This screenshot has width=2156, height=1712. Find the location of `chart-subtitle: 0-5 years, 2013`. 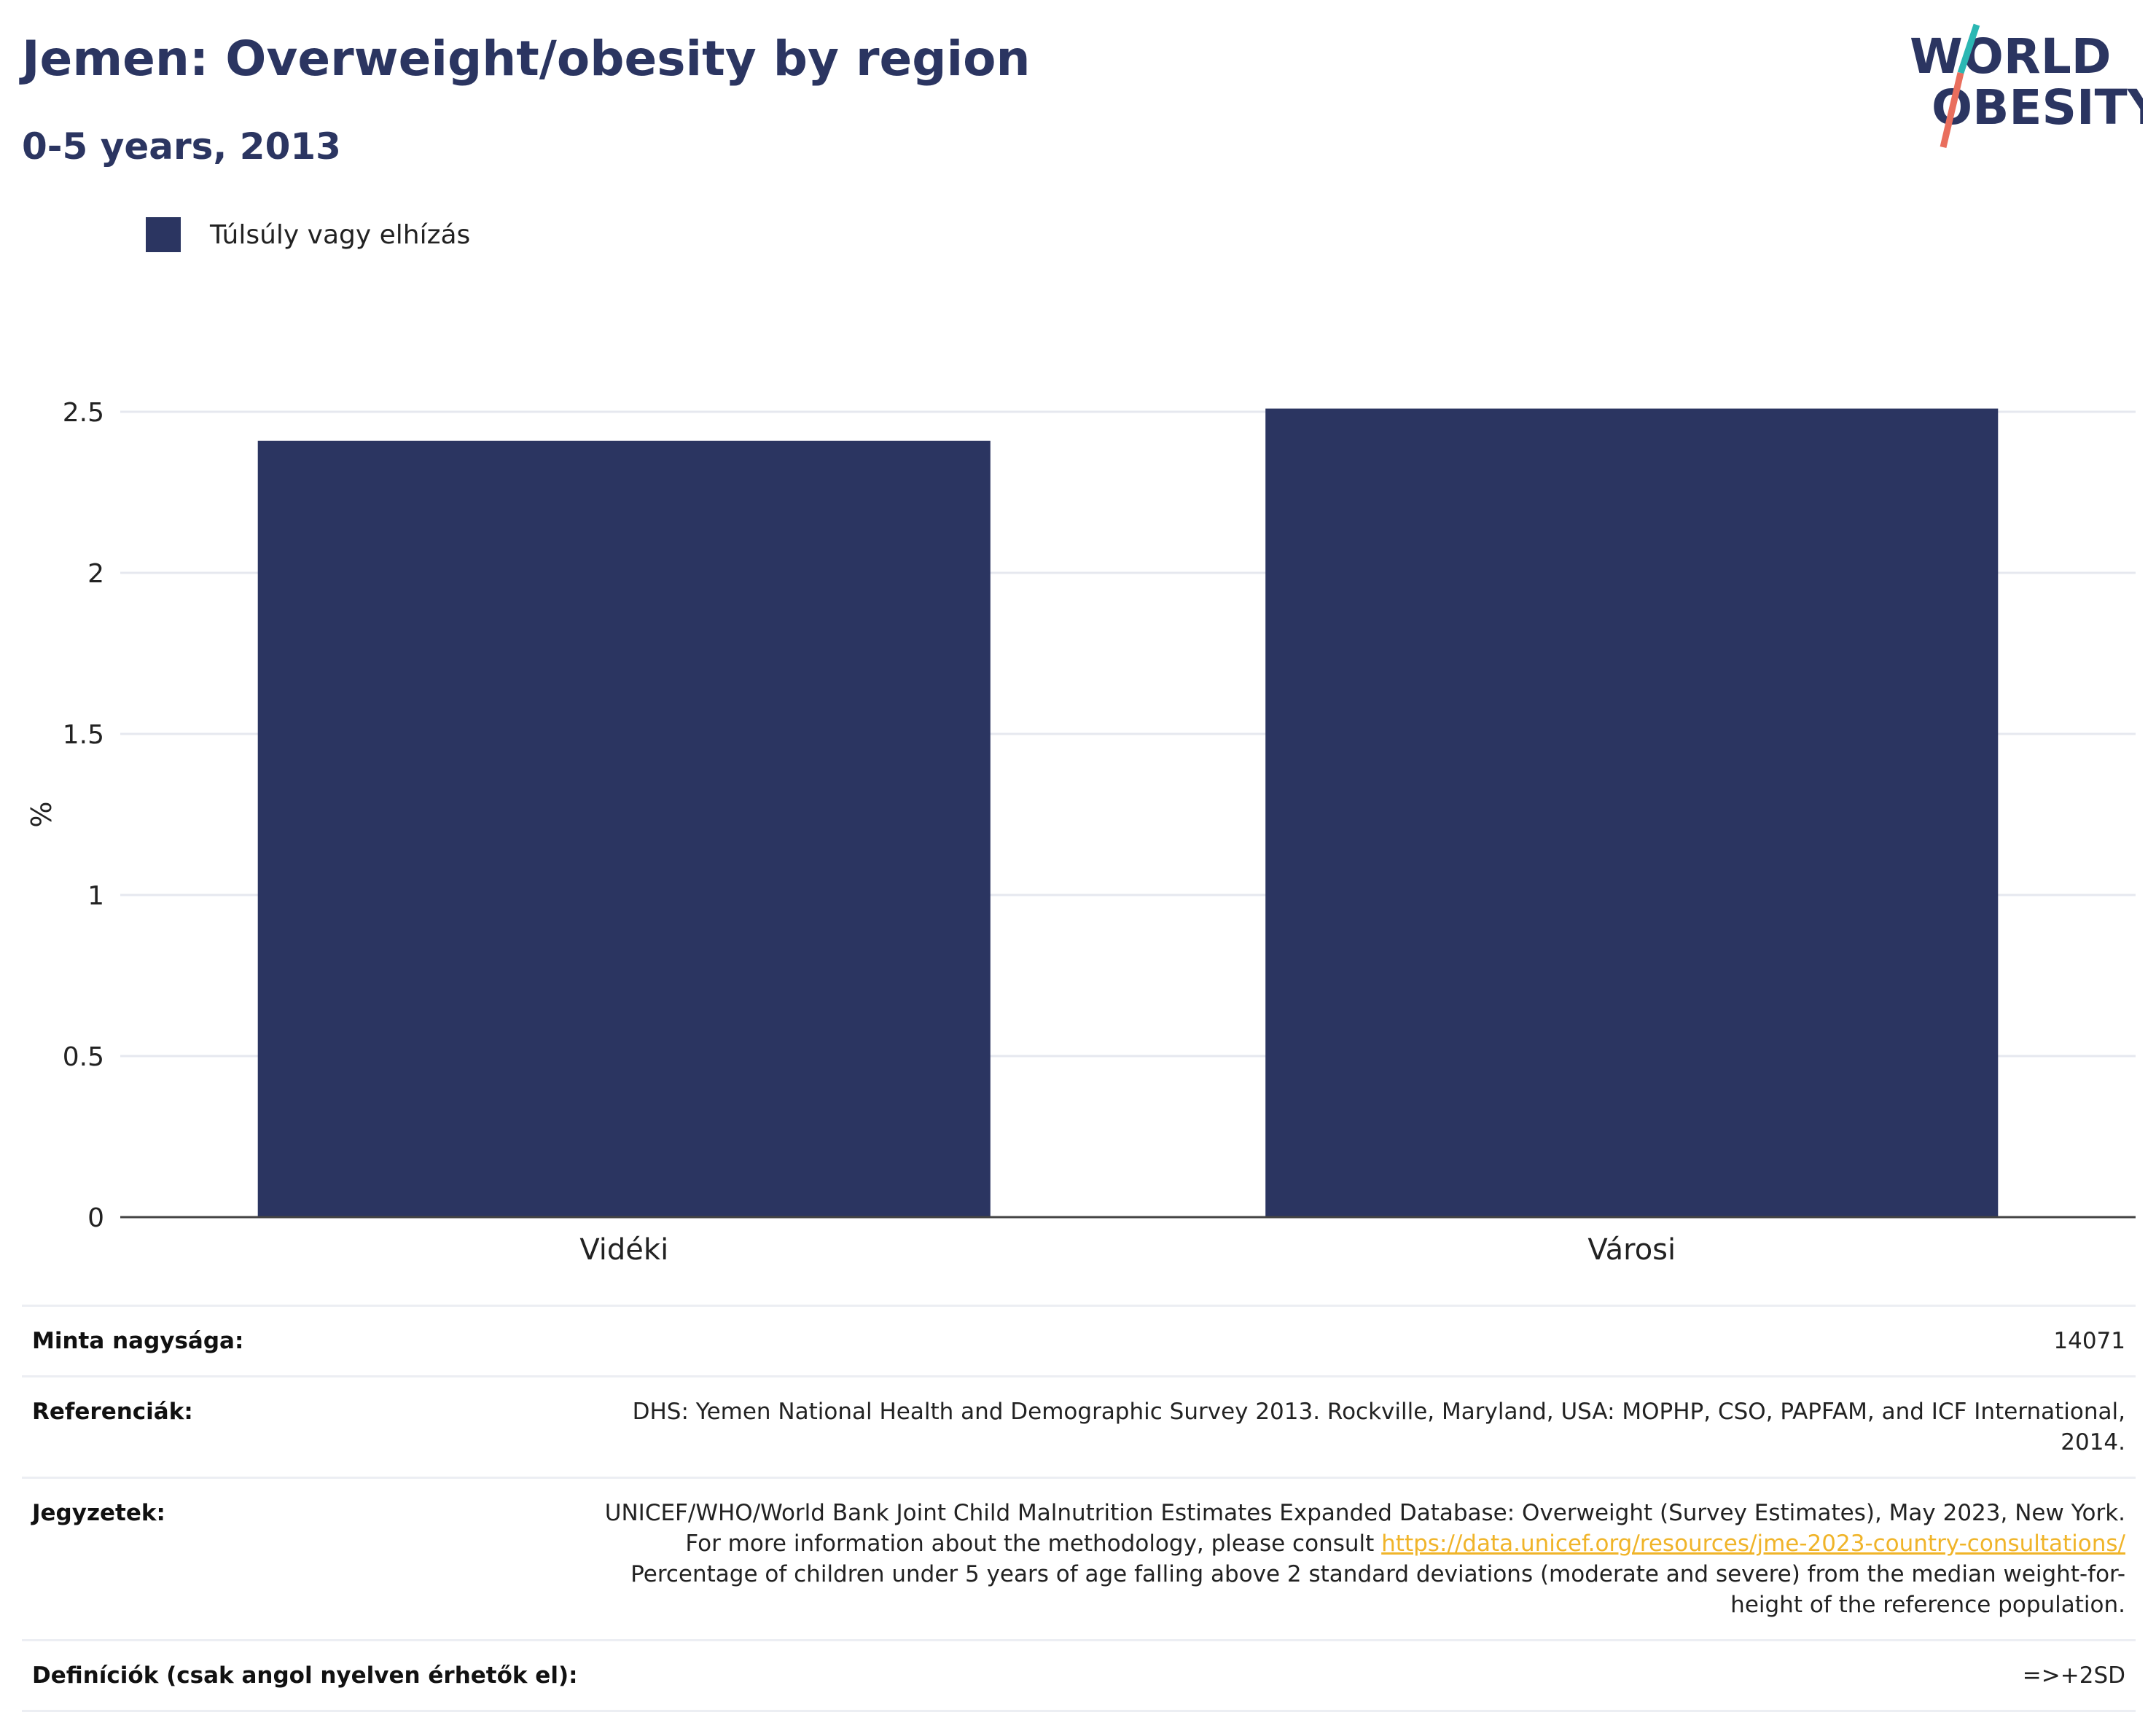

chart-subtitle: 0-5 years, 2013 is located at coordinates (182, 146).